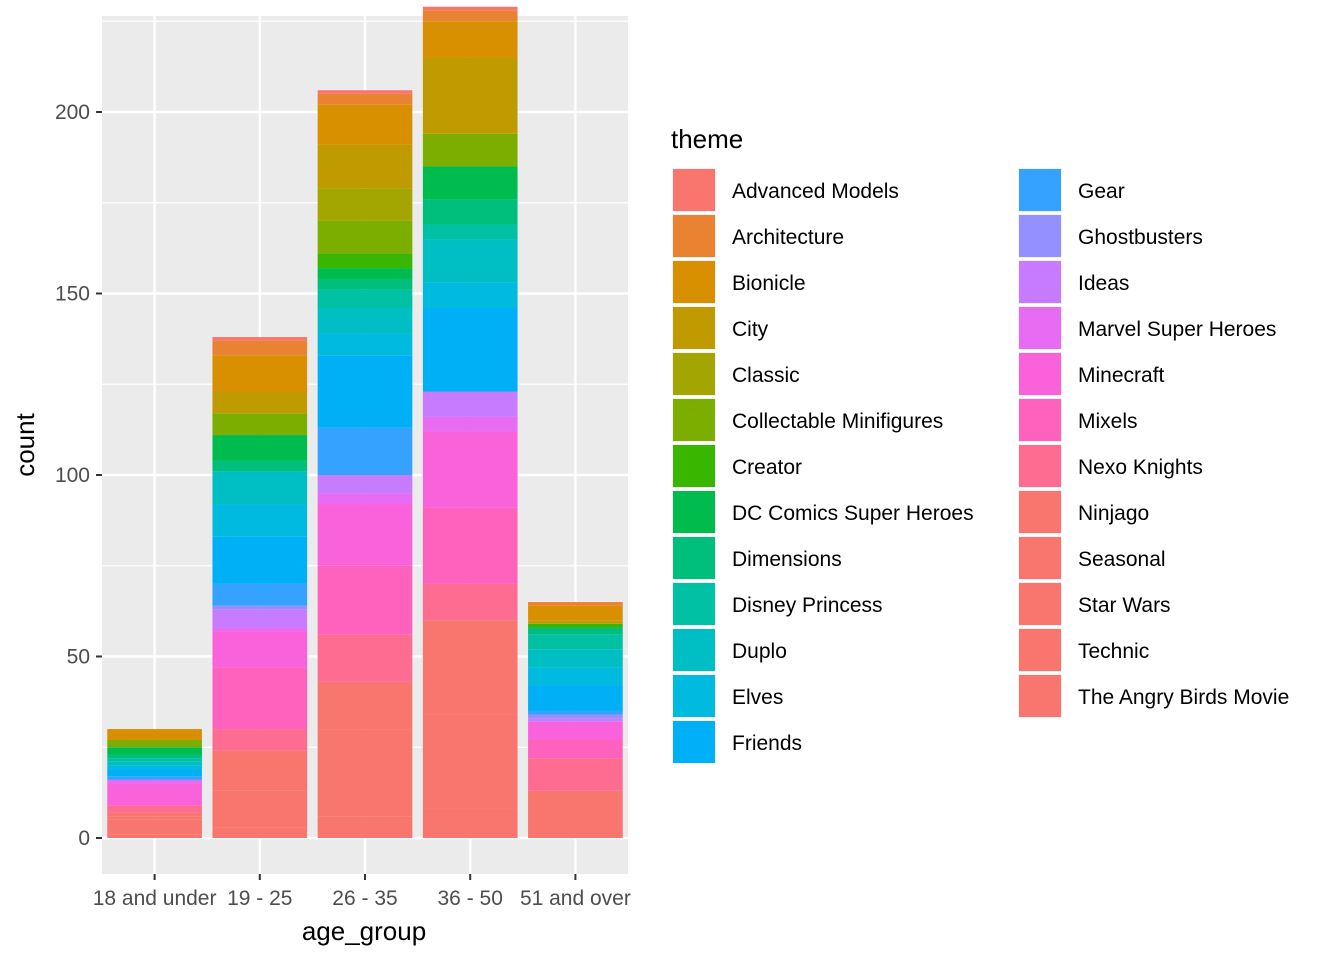  I want to click on x-axis-title: age_group, so click(364, 931).